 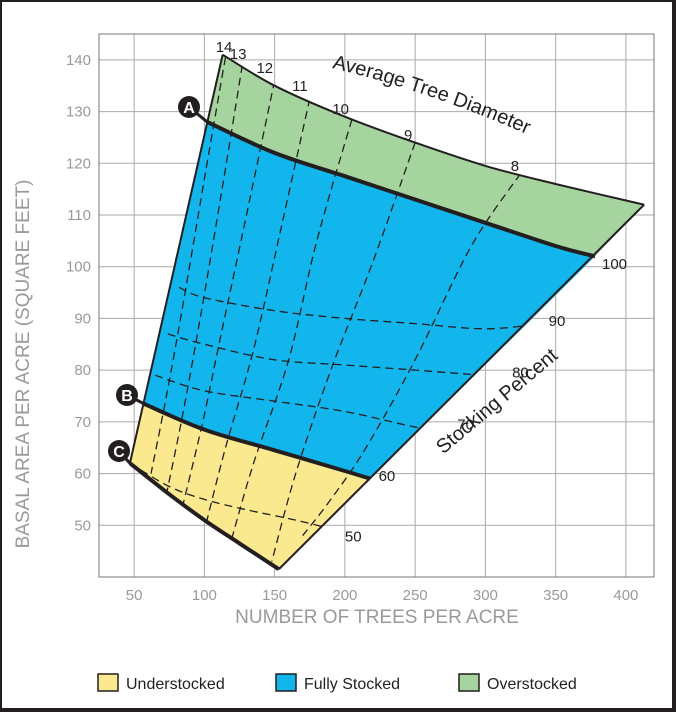 What do you see at coordinates (82, 422) in the screenshot?
I see `y-tick-label: 70` at bounding box center [82, 422].